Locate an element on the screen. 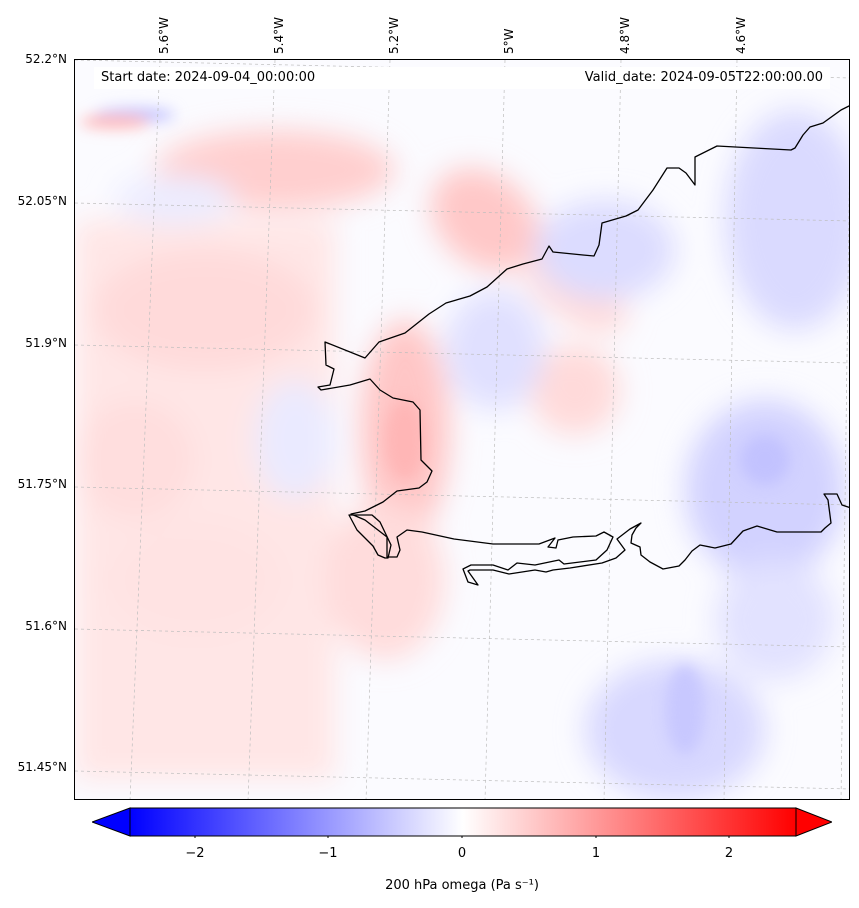 This screenshot has height=908, width=859. lat-label-51-75n: 51.75°N is located at coordinates (42, 484).